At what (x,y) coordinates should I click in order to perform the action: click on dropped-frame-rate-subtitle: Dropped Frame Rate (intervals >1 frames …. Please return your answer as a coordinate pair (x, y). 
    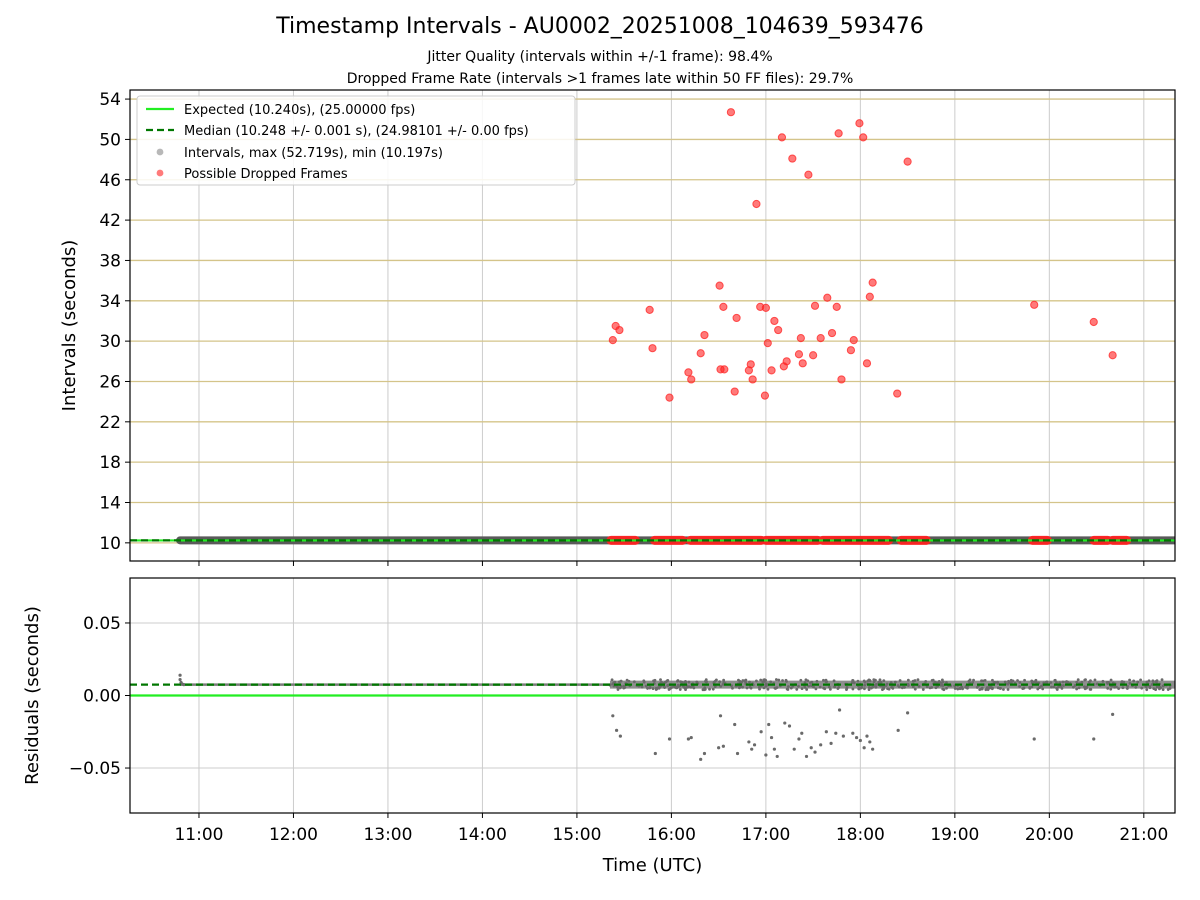
    Looking at the image, I should click on (600, 79).